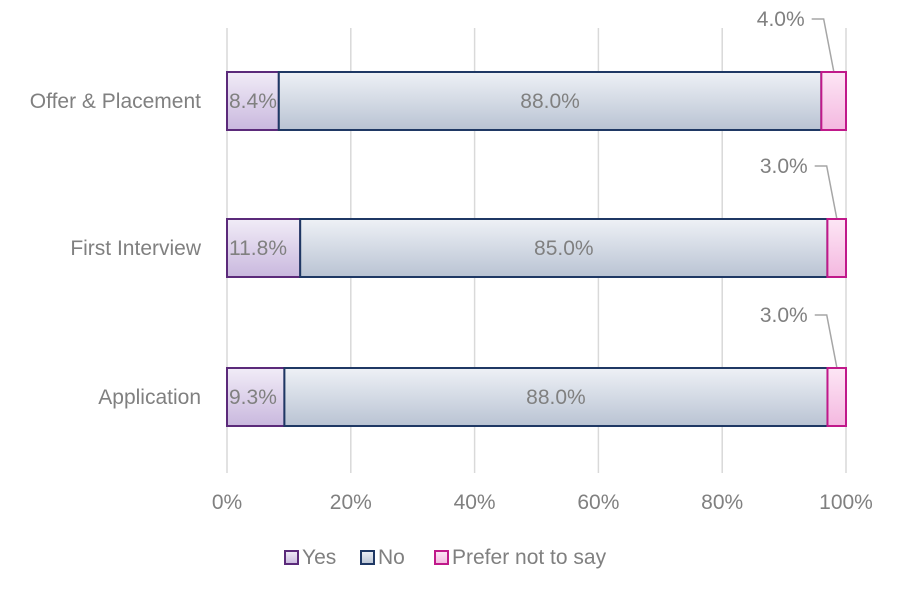  What do you see at coordinates (115, 101) in the screenshot?
I see `category-label: Offer & Placement` at bounding box center [115, 101].